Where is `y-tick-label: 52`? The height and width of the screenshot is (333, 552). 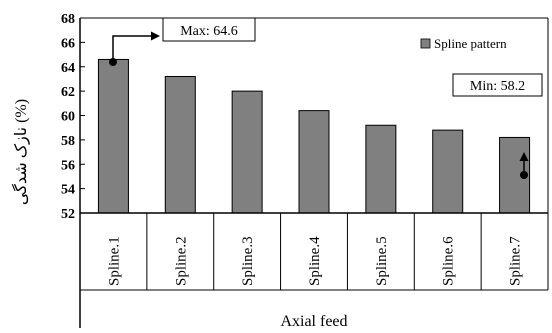 y-tick-label: 52 is located at coordinates (68, 214).